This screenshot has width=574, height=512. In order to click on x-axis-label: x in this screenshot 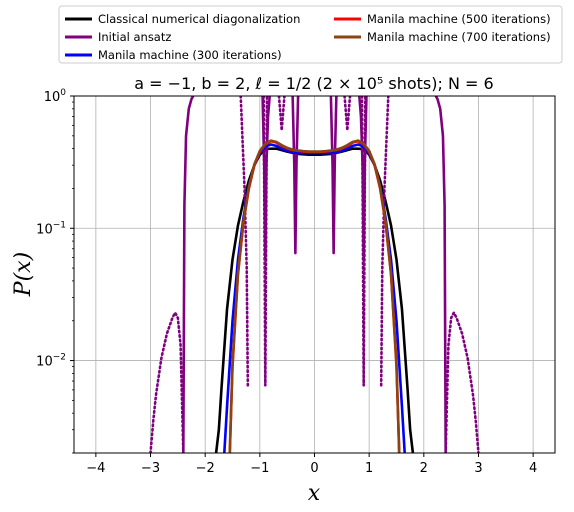, I will do `click(314, 493)`.